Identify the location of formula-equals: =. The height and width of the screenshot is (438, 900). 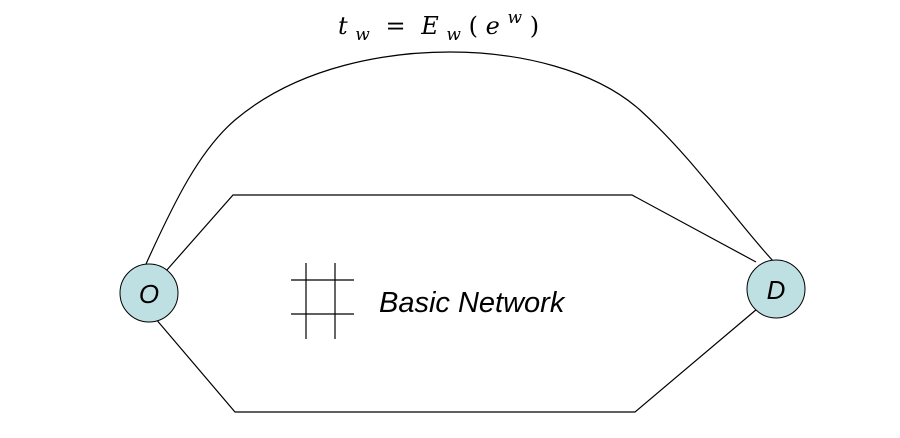
(396, 26).